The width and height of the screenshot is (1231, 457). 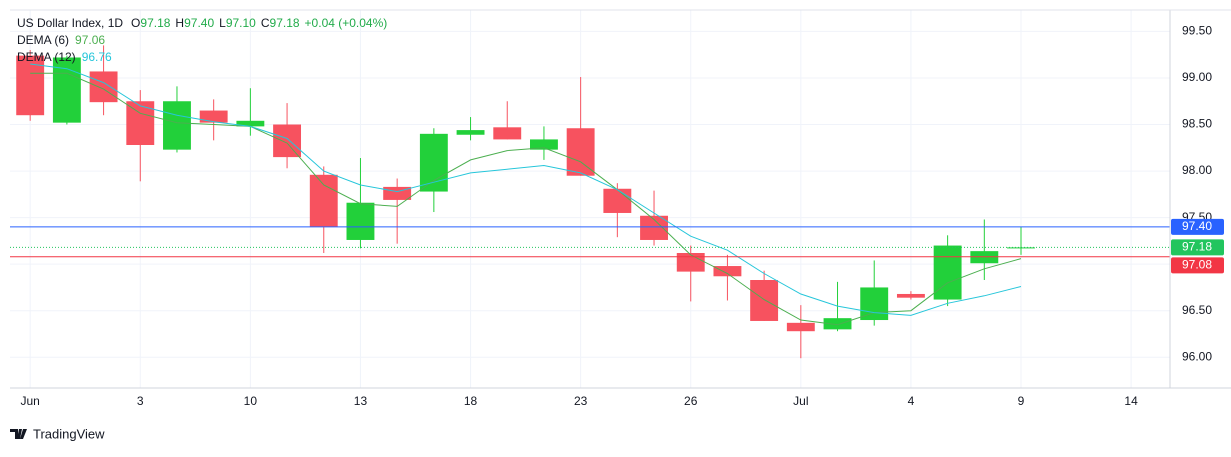 What do you see at coordinates (800, 401) in the screenshot?
I see `x-tick-label: Jul` at bounding box center [800, 401].